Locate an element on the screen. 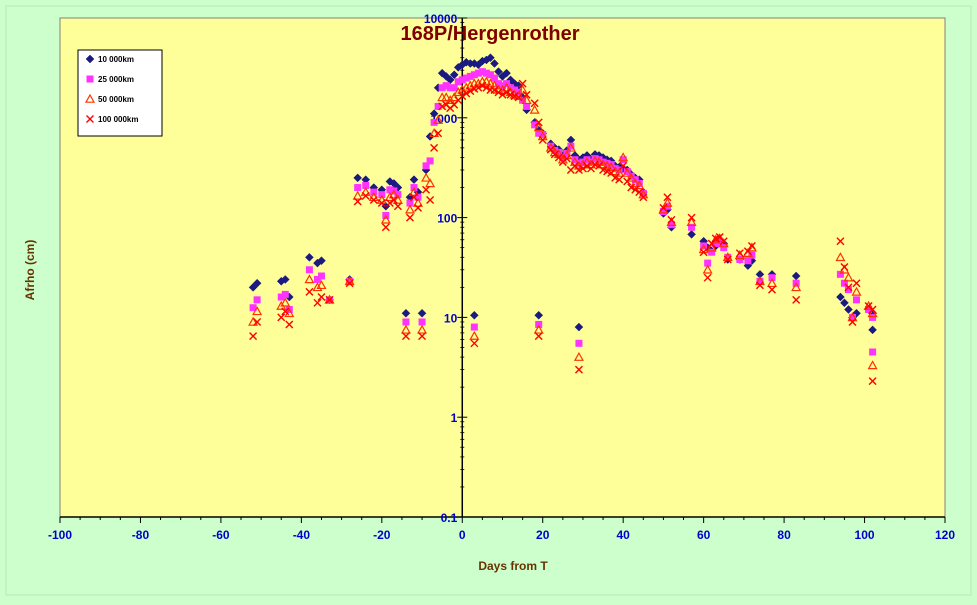  legend-label: 25 000km is located at coordinates (116, 79).